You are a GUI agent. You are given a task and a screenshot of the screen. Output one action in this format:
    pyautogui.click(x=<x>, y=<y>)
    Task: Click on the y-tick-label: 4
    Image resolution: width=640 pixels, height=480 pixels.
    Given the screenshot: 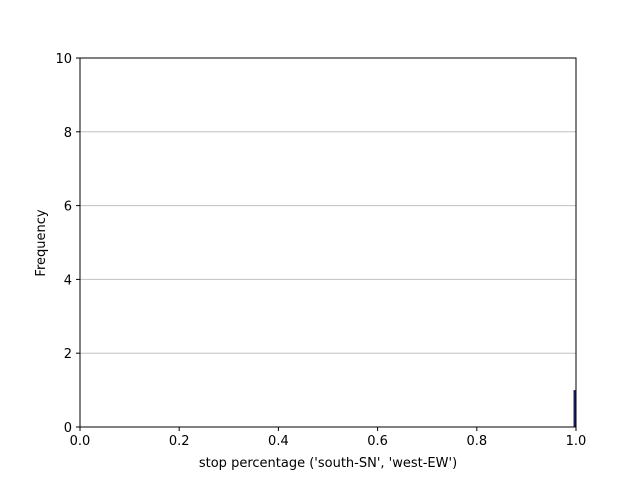 What is the action you would take?
    pyautogui.click(x=68, y=280)
    